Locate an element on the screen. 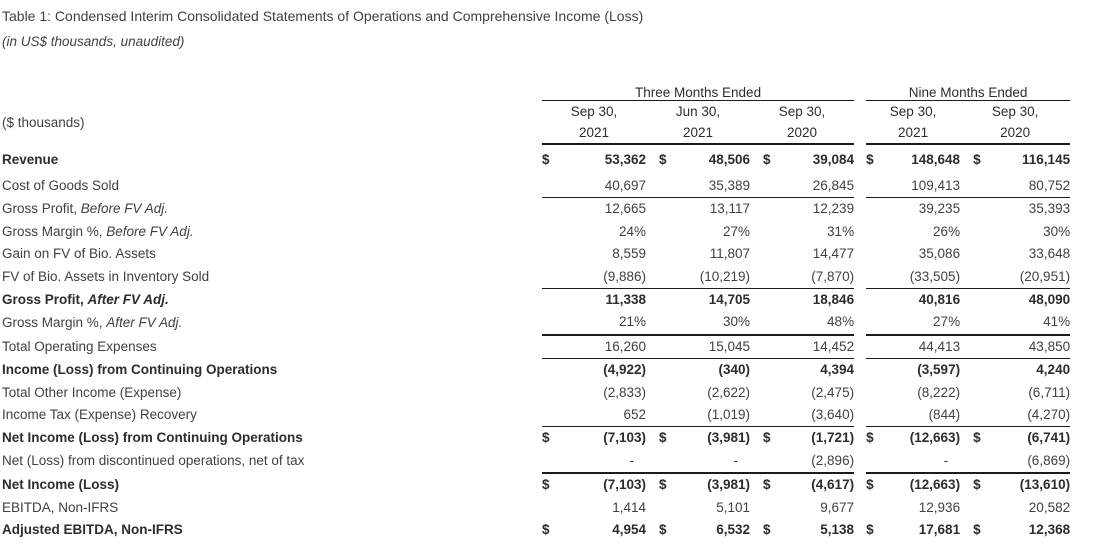  value-cell: (9,886) is located at coordinates (603, 277).